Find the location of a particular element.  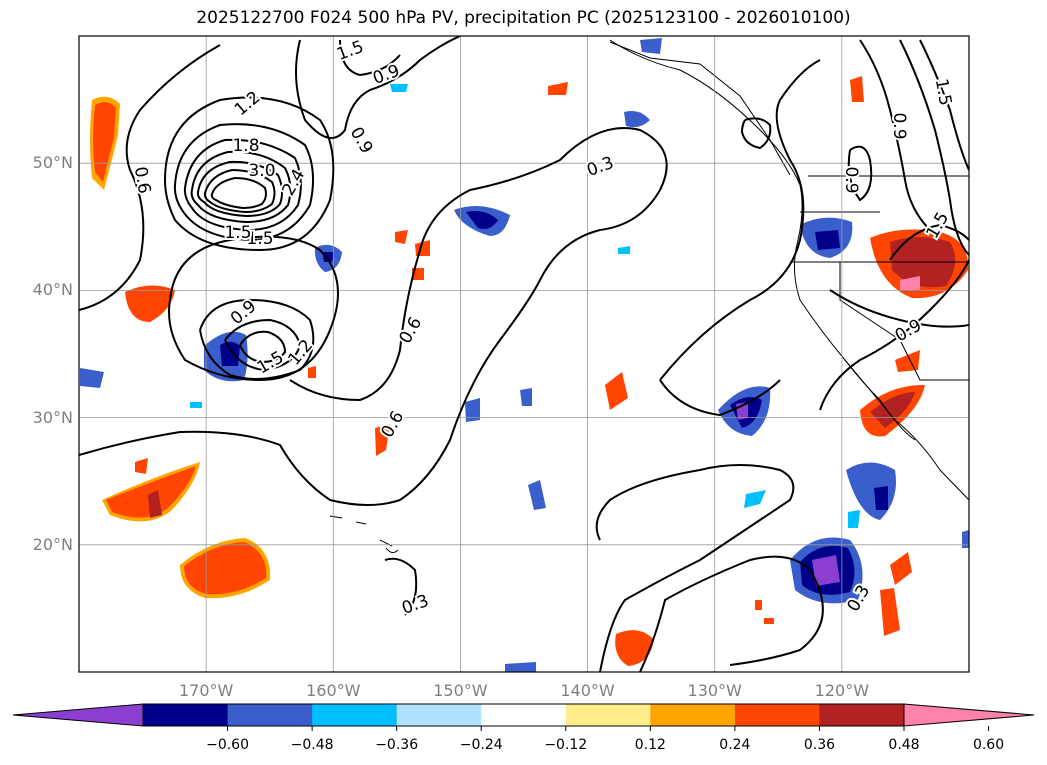

longitude-label: 150°W is located at coordinates (460, 690).